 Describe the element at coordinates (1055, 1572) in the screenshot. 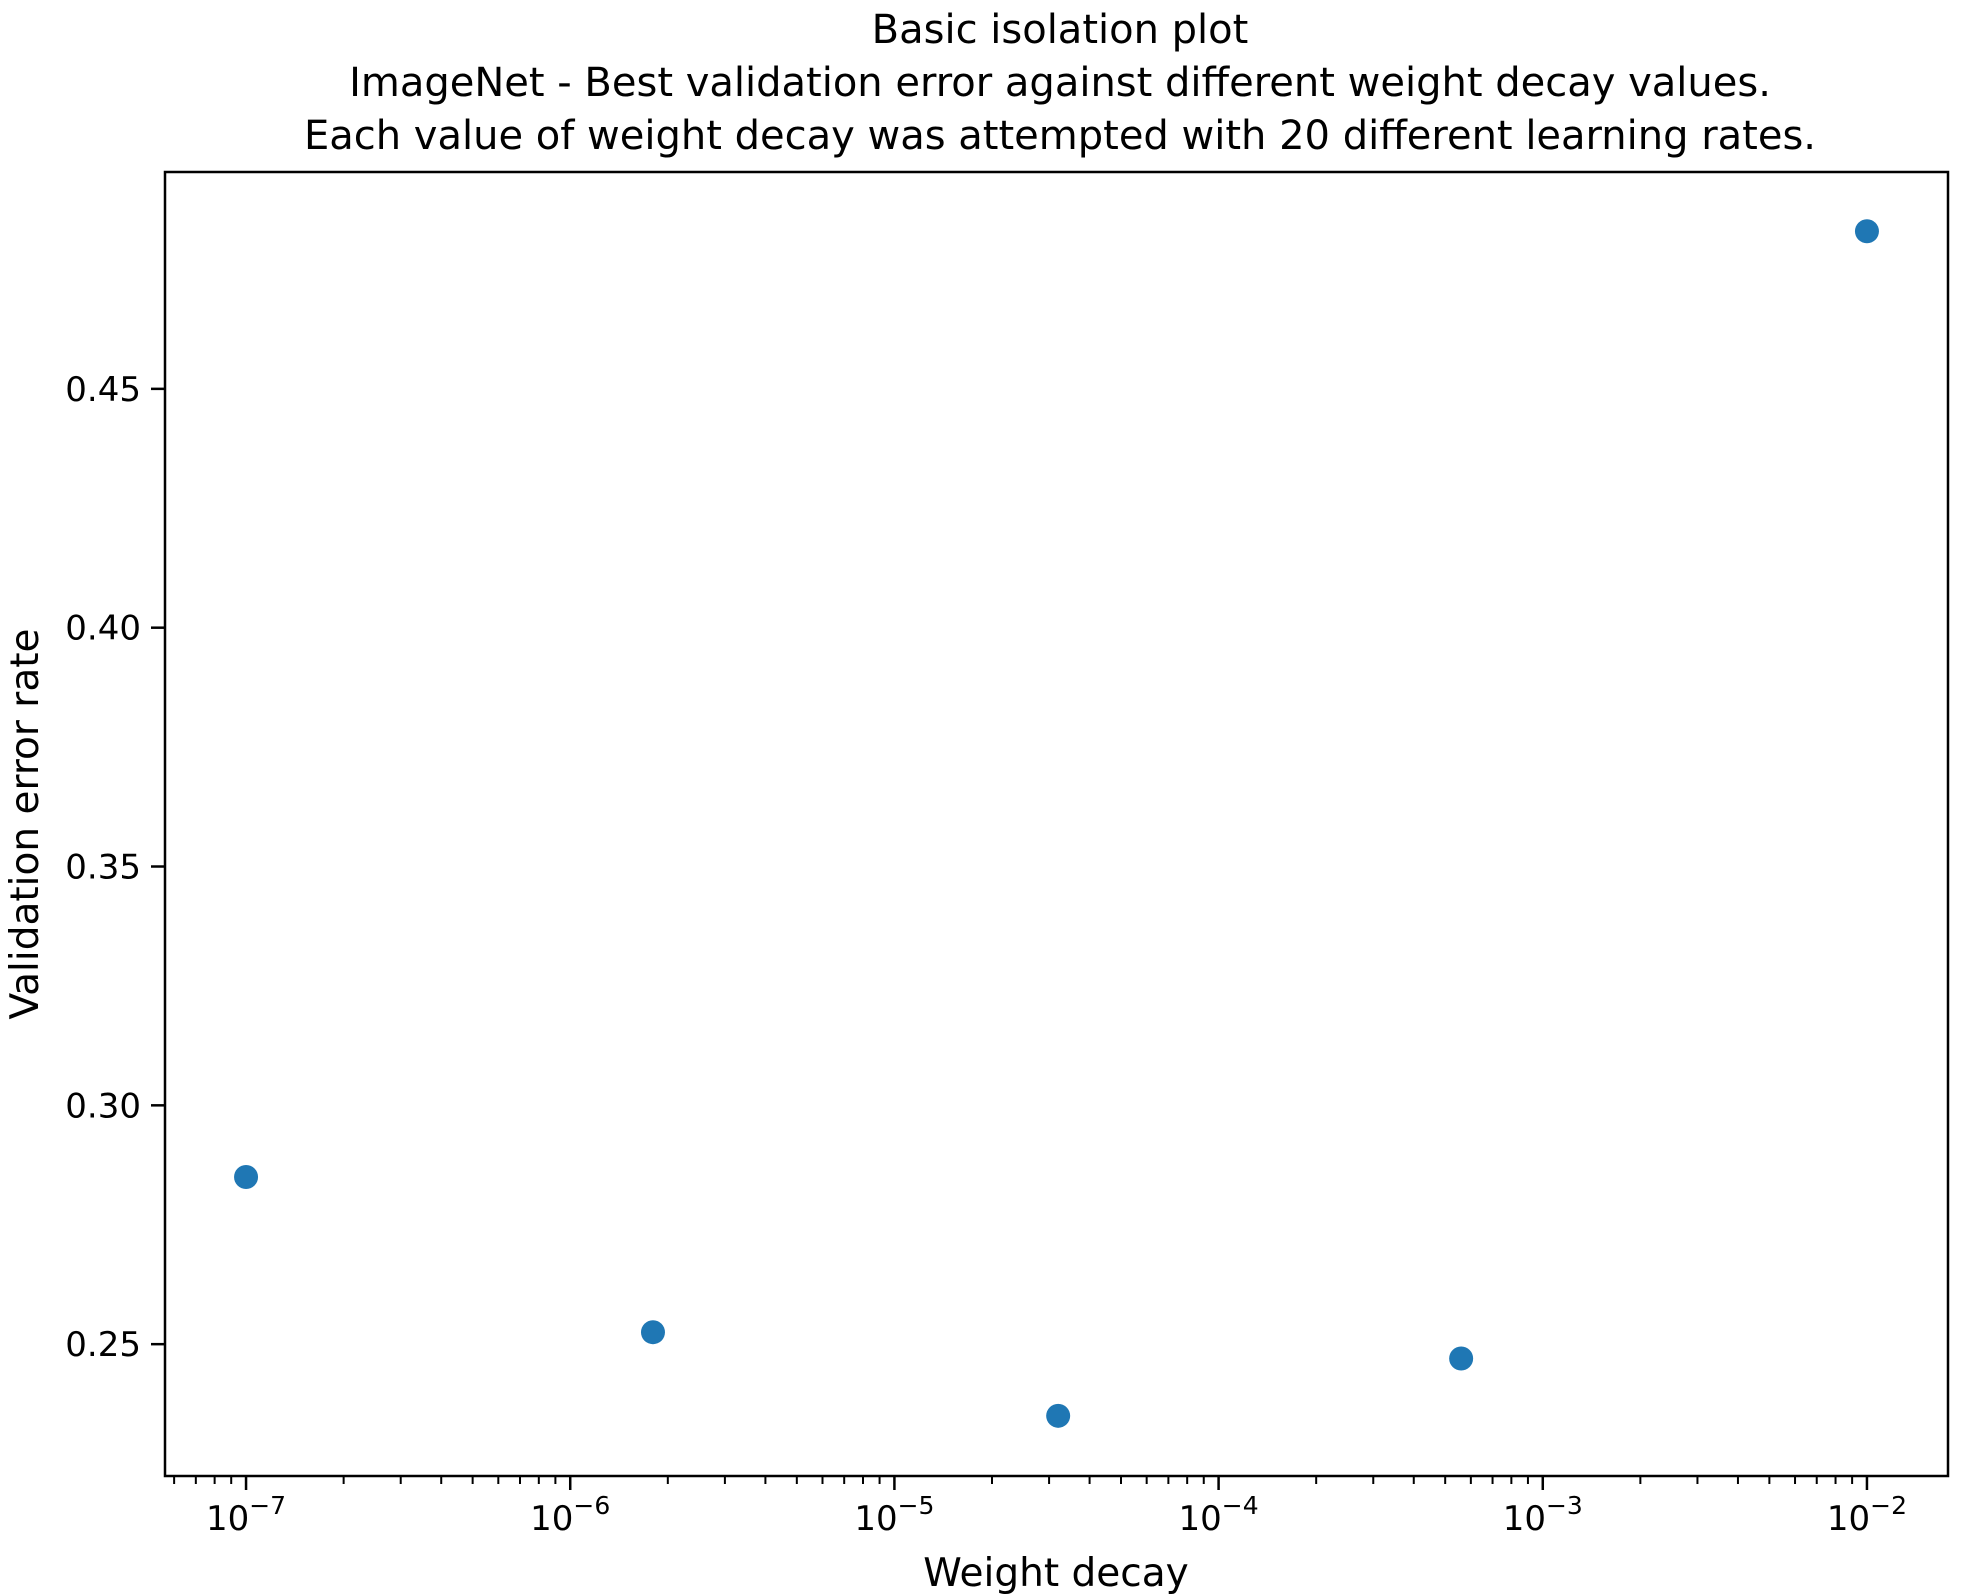

I see `x-axis-label: Weight decay` at that location.